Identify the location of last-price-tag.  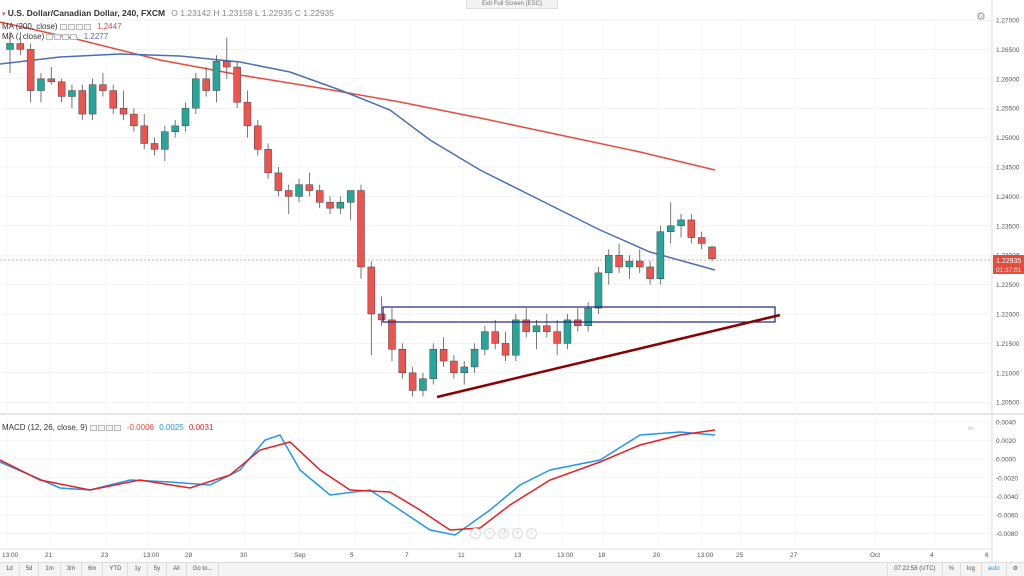
(1008, 260).